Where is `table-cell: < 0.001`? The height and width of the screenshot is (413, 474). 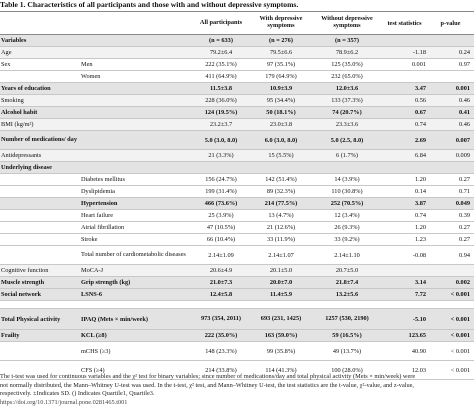
table-cell: < 0.001 is located at coordinates (452, 319).